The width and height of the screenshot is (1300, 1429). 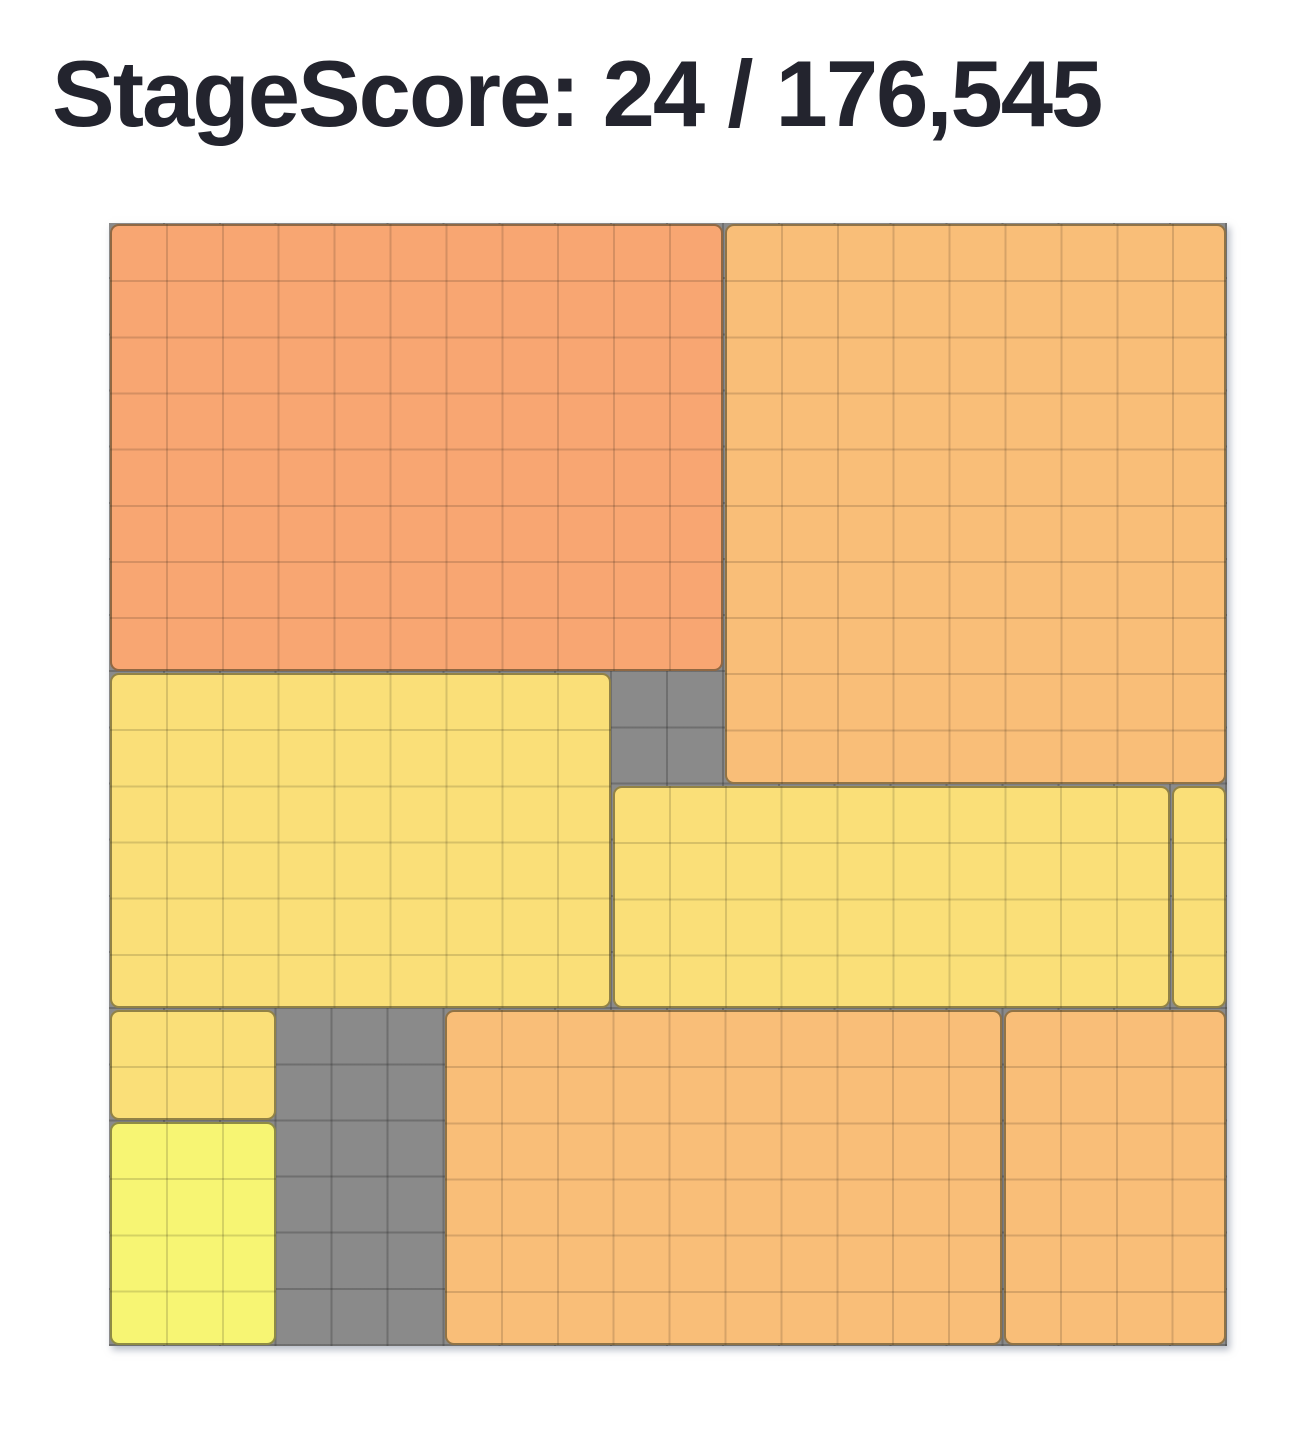 I want to click on salmon-block-top-left, so click(x=416, y=448).